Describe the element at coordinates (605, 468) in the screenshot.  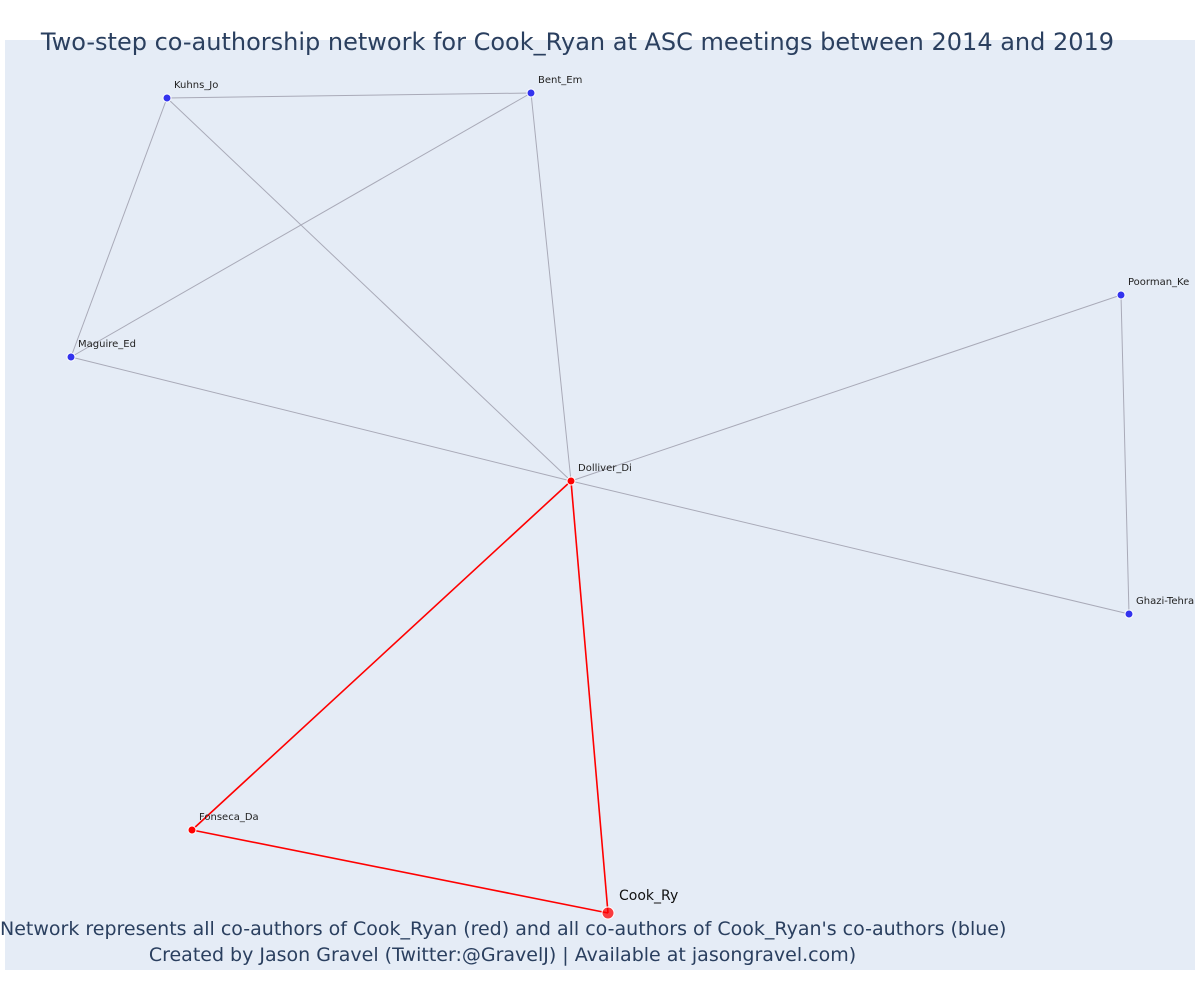
I see `node-label: Dolliver_Di` at that location.